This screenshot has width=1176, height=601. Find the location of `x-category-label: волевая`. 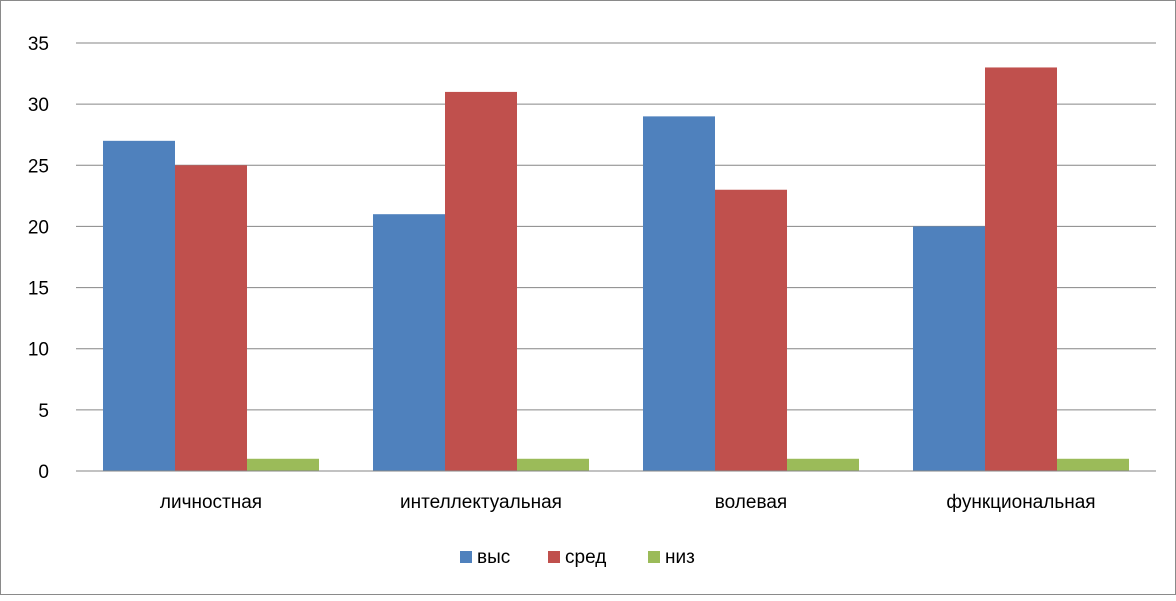

x-category-label: волевая is located at coordinates (751, 502).